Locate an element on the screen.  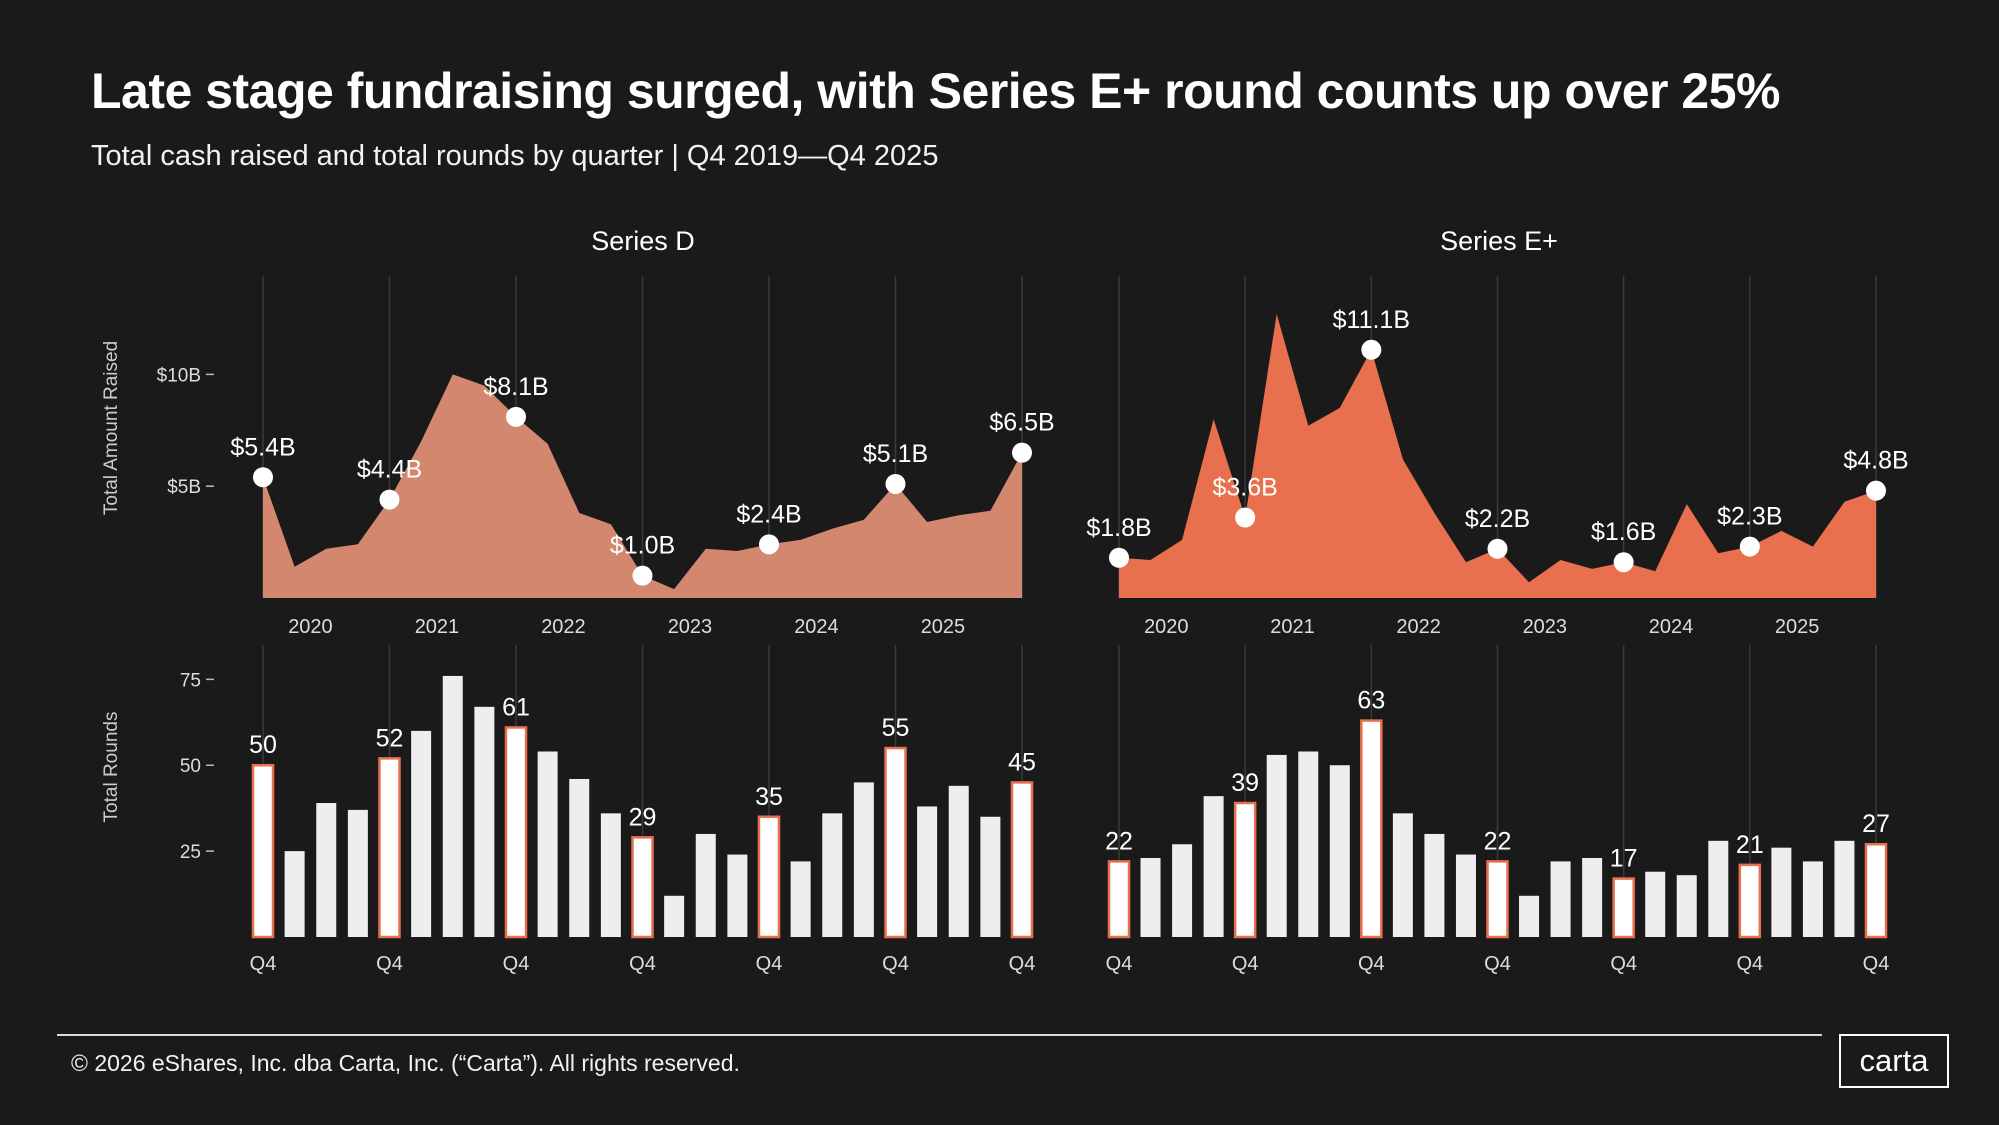
series-d-data-label: $6.5B is located at coordinates (1021, 423).